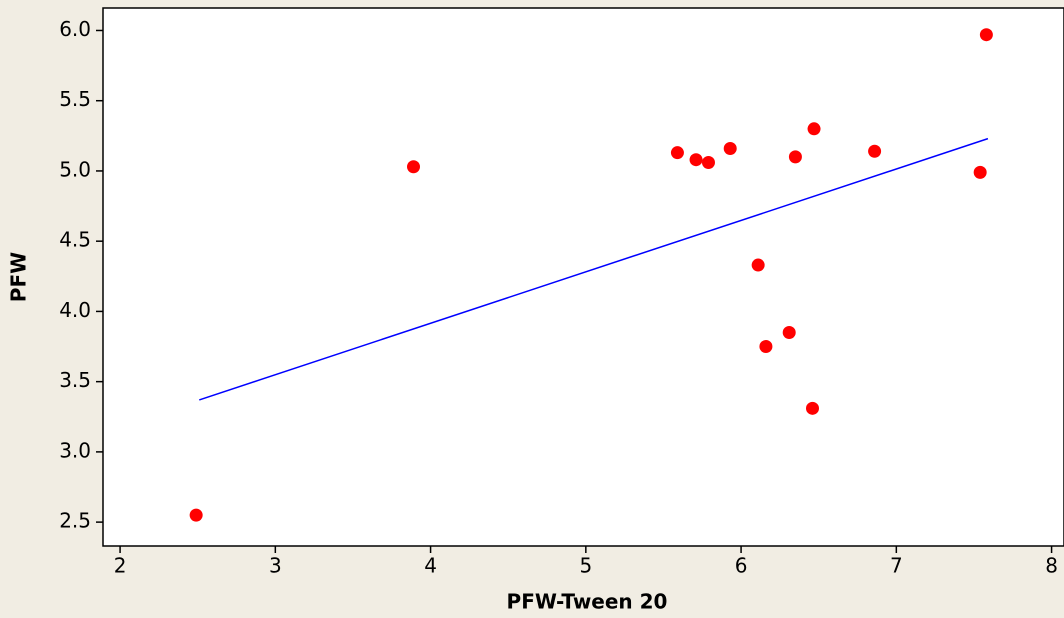 This screenshot has width=1064, height=618. What do you see at coordinates (896, 566) in the screenshot?
I see `x-tick-label: 7` at bounding box center [896, 566].